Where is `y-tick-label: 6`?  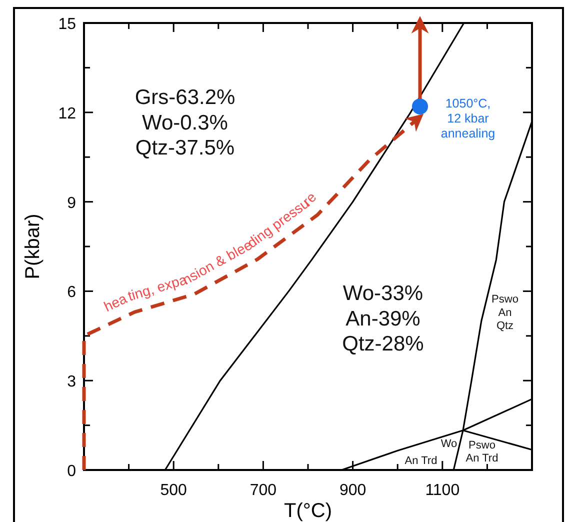 y-tick-label: 6 is located at coordinates (71, 293).